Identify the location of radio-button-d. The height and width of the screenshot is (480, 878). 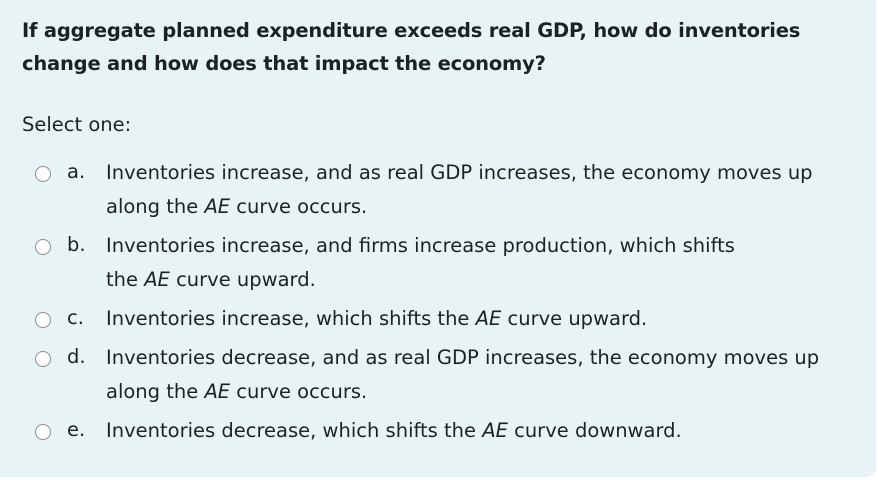
(43, 359).